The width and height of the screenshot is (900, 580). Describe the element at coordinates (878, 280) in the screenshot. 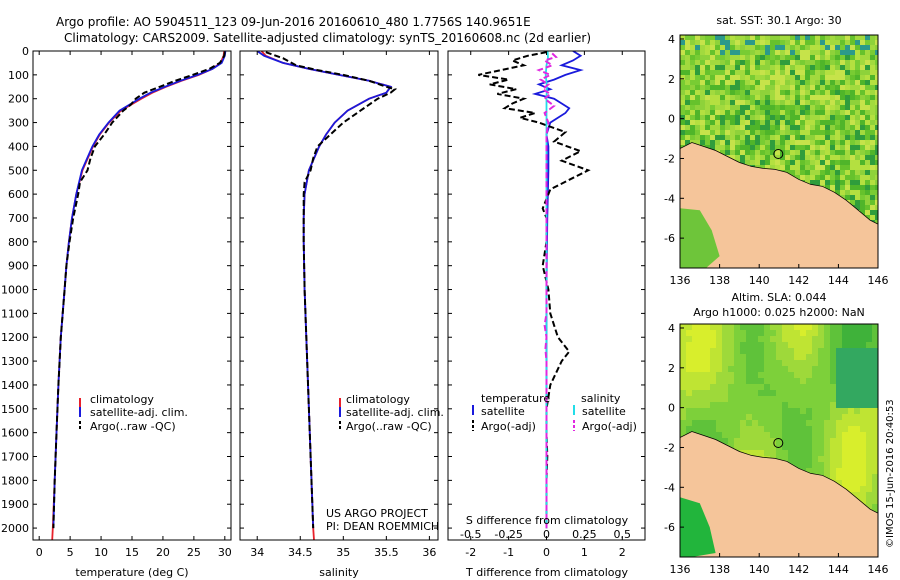

I see `map-x-tick-label: 146` at that location.